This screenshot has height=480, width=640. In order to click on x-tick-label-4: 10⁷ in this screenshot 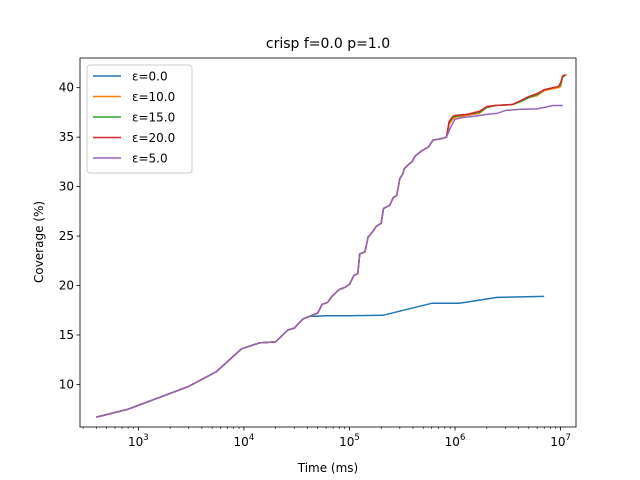, I will do `click(560, 441)`.